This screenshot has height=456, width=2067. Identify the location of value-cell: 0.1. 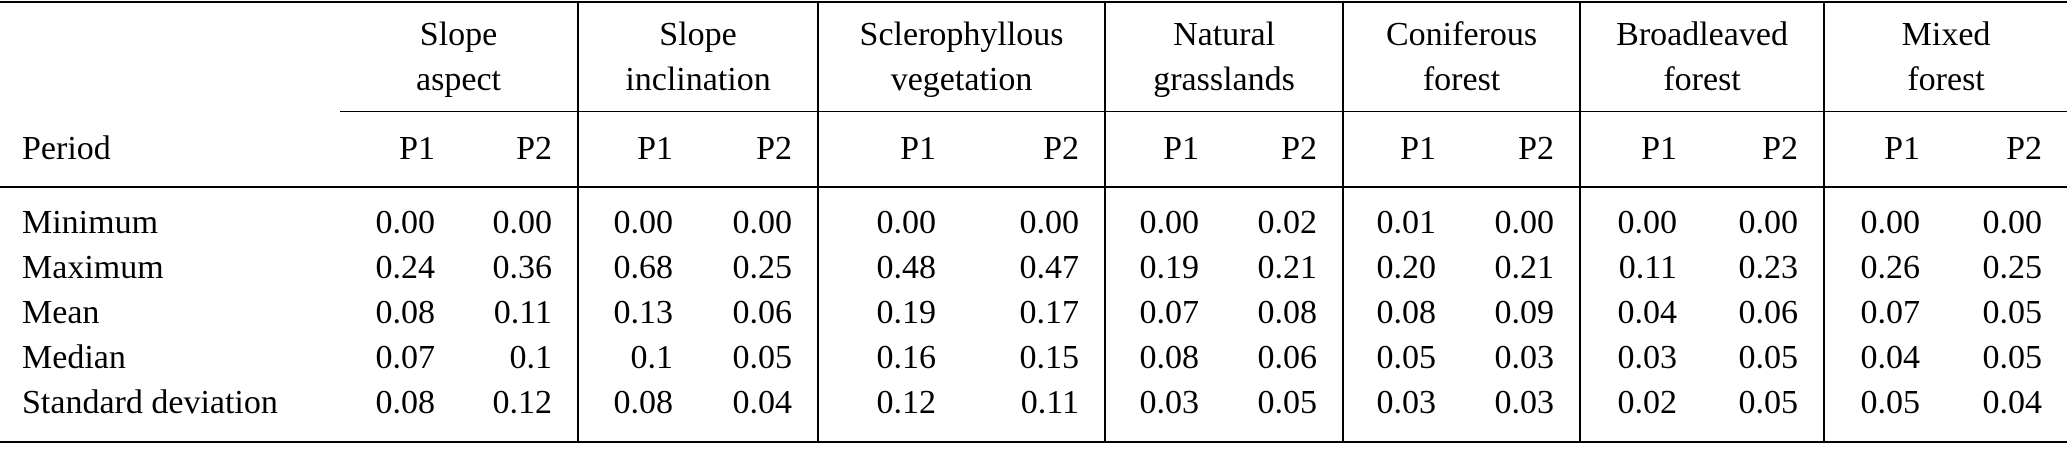
(520, 357).